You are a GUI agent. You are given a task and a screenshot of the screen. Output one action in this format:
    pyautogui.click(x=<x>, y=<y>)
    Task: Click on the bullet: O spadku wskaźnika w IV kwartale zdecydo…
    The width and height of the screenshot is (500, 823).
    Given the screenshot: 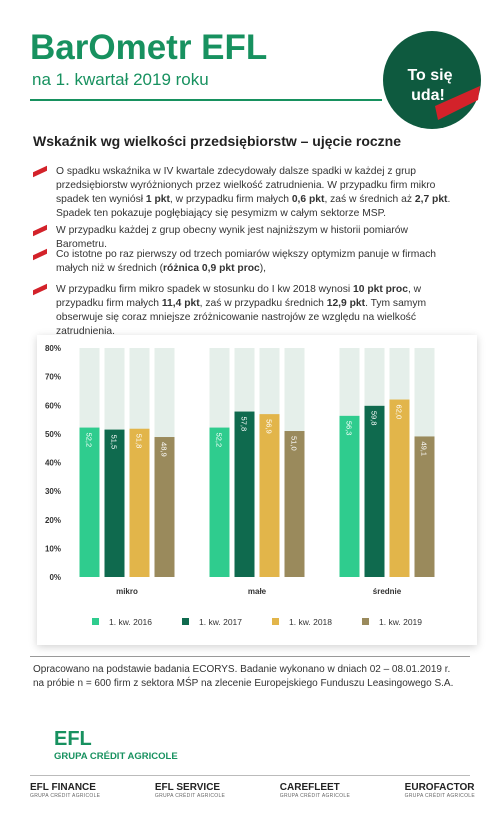 What is the action you would take?
    pyautogui.click(x=258, y=193)
    